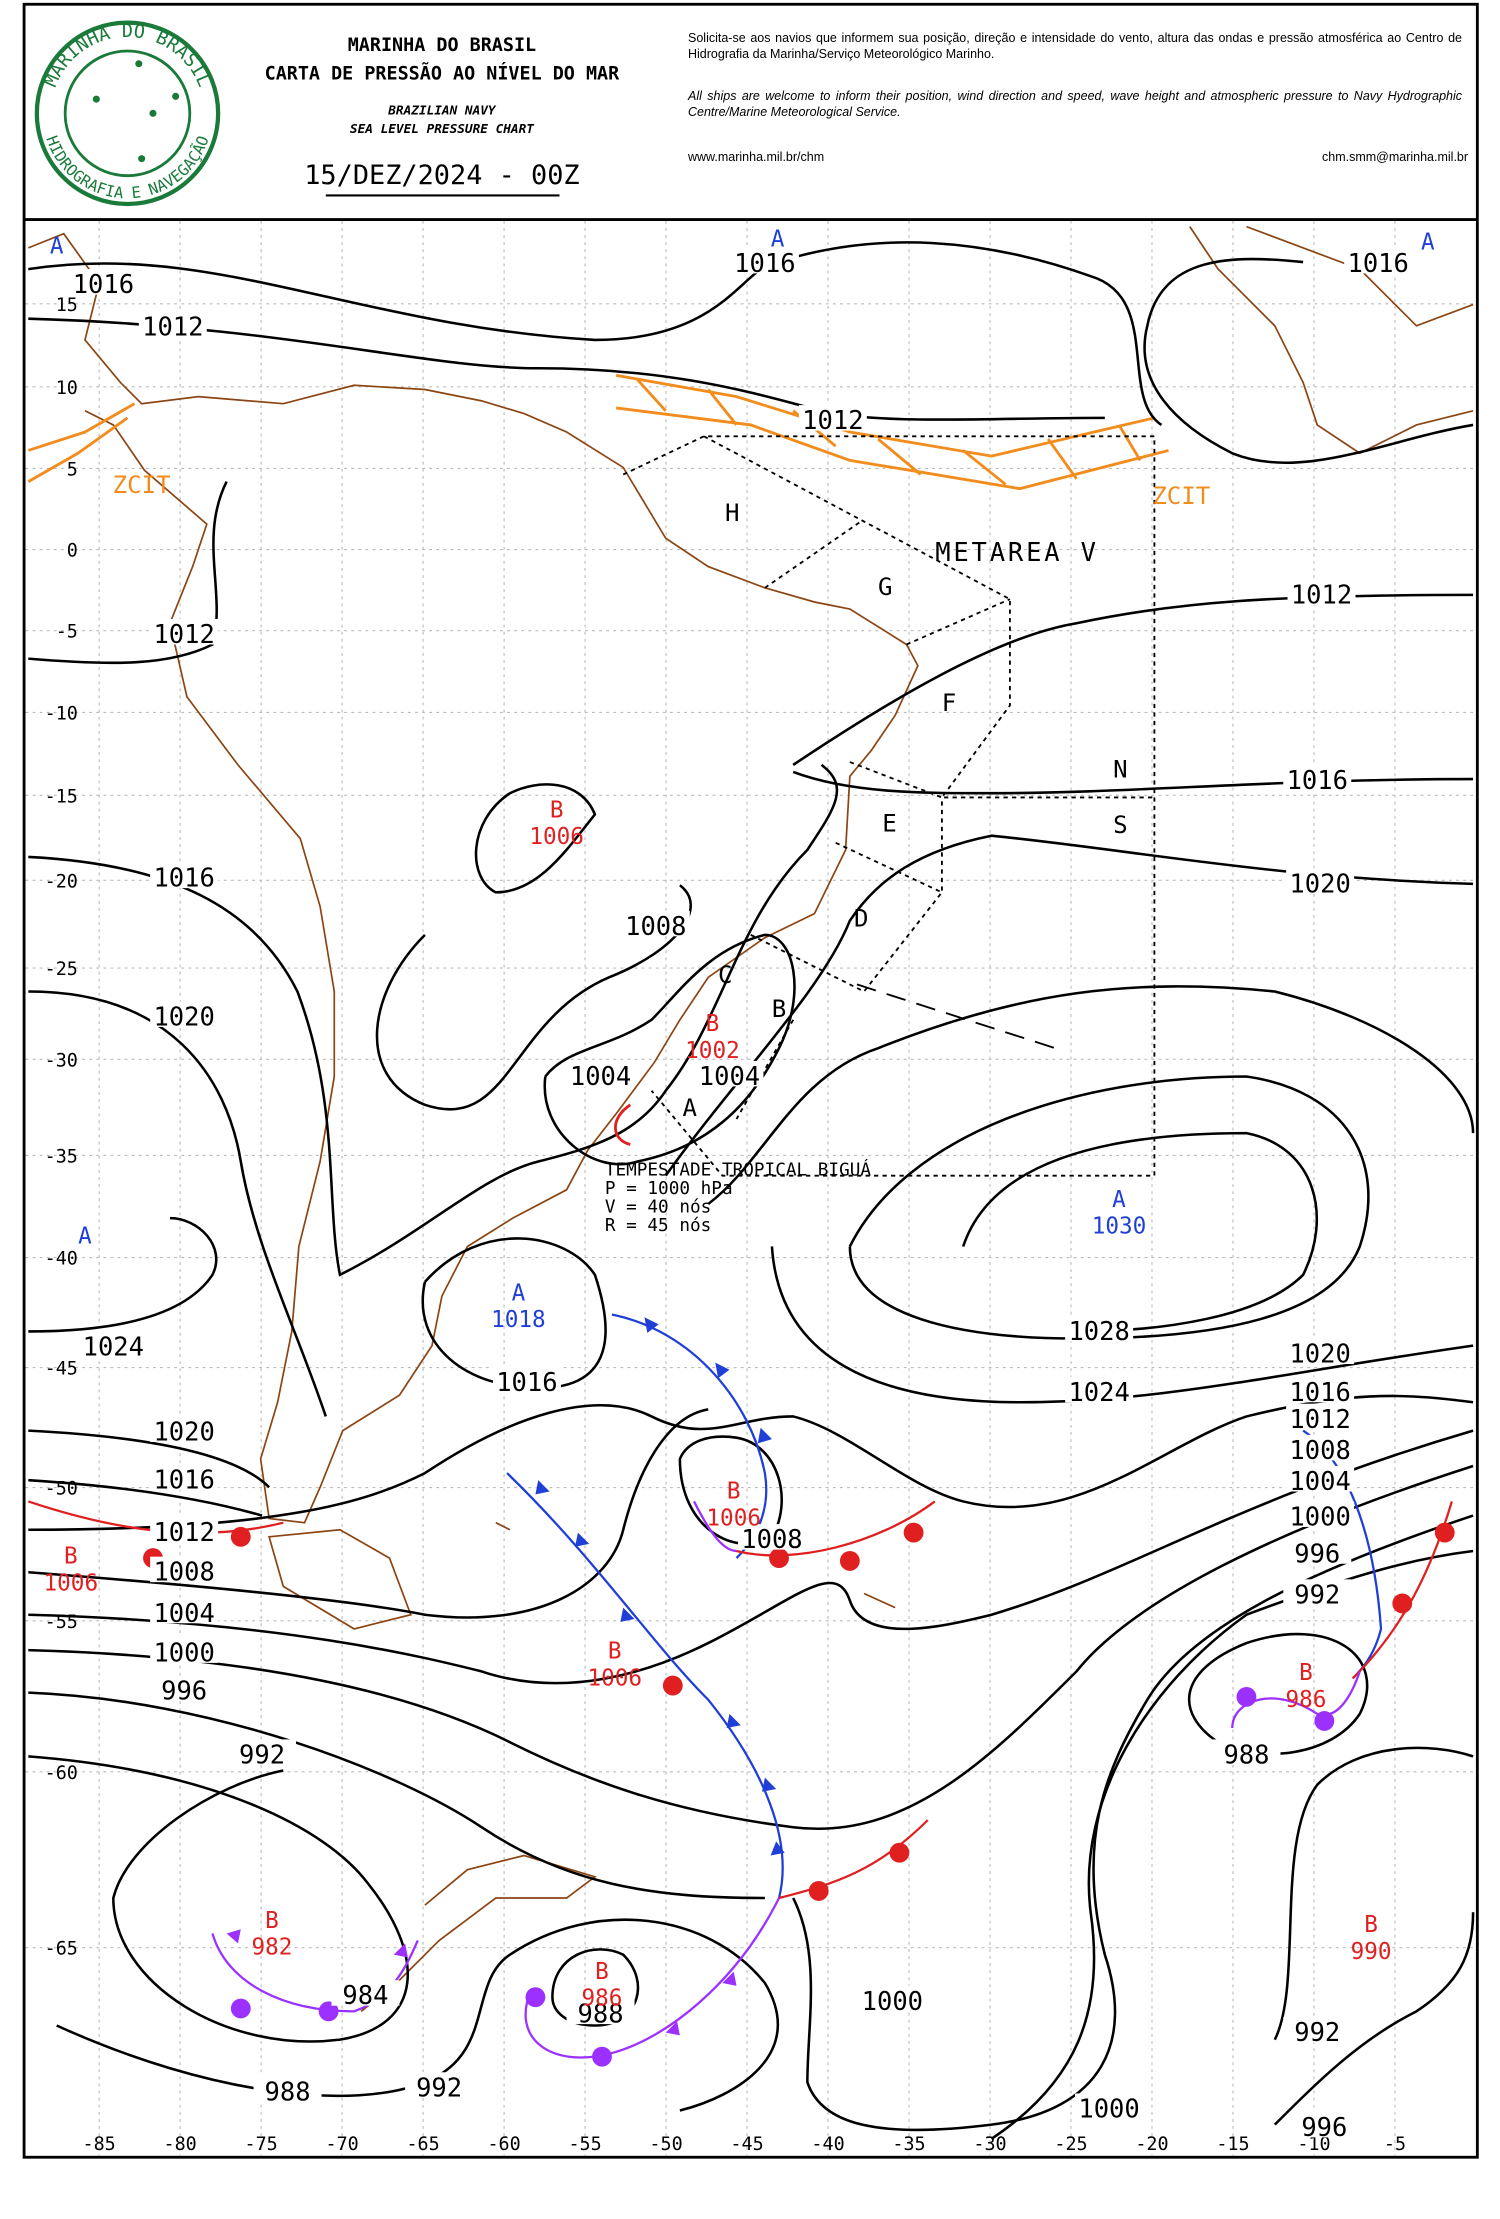  What do you see at coordinates (1017, 553) in the screenshot?
I see `metarea-label: METAREA V` at bounding box center [1017, 553].